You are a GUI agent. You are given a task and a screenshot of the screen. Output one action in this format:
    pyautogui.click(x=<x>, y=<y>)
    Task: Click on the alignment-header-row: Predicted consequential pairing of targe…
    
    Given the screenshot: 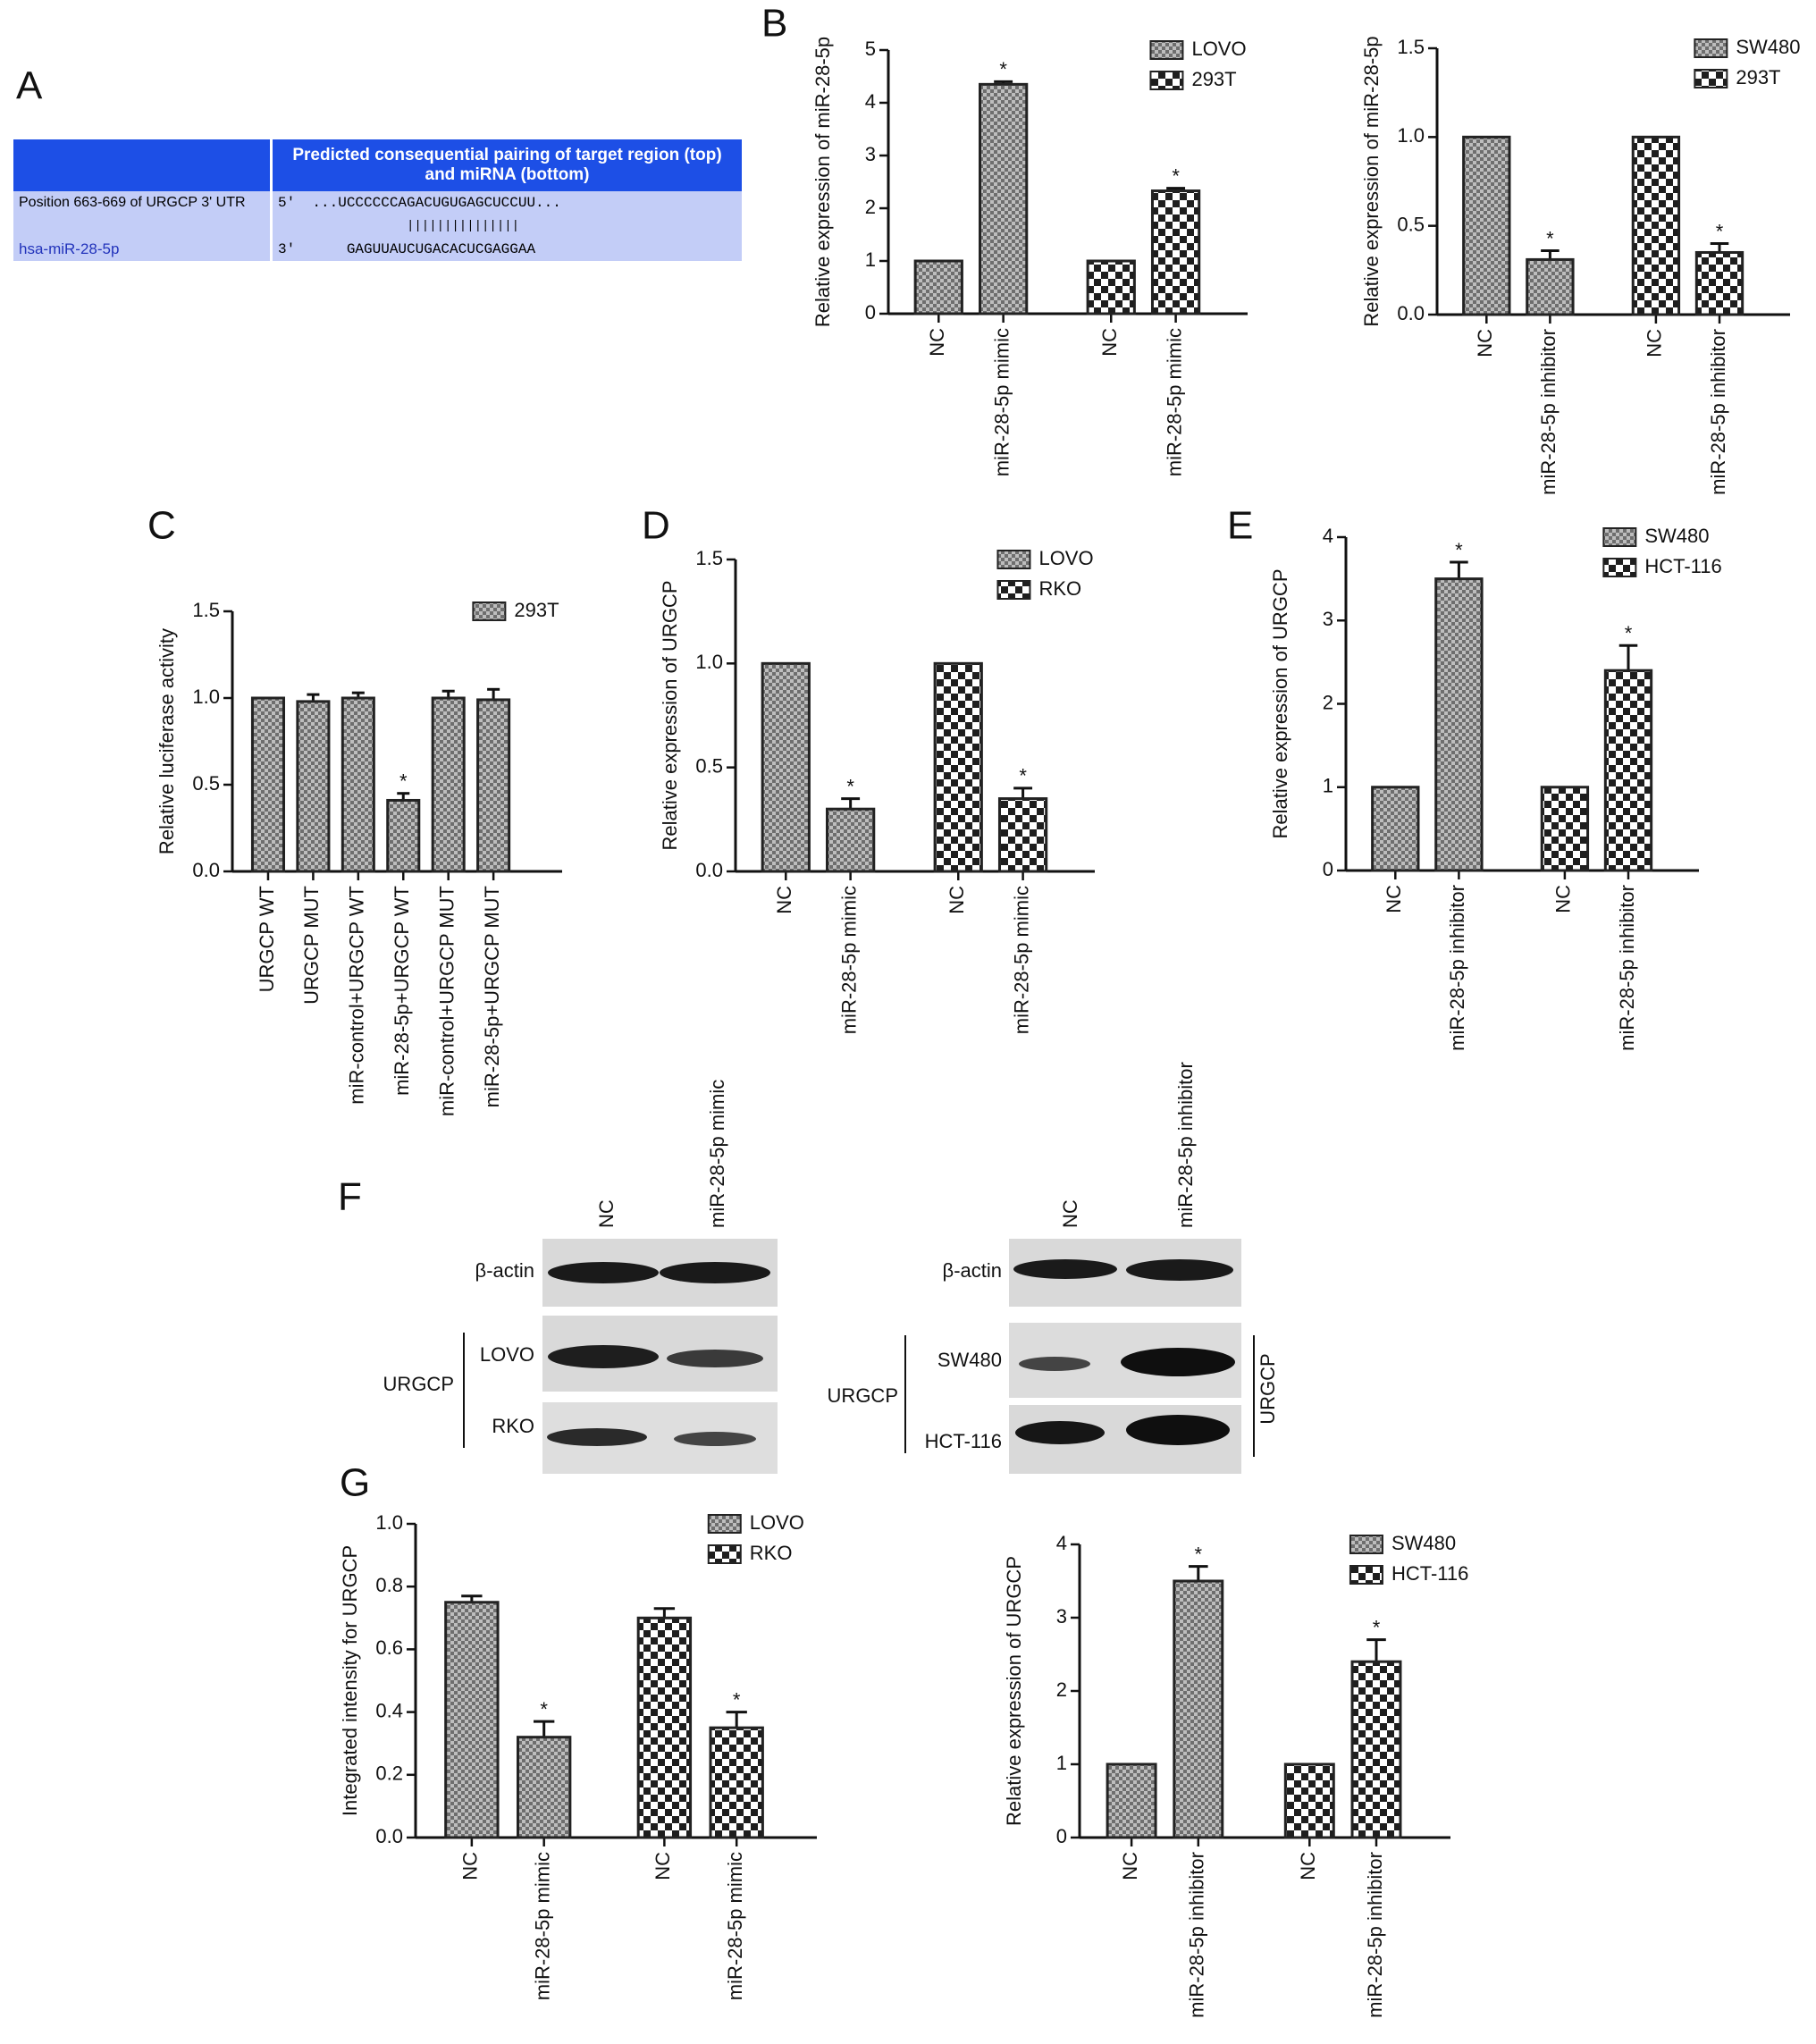 What is the action you would take?
    pyautogui.click(x=378, y=165)
    